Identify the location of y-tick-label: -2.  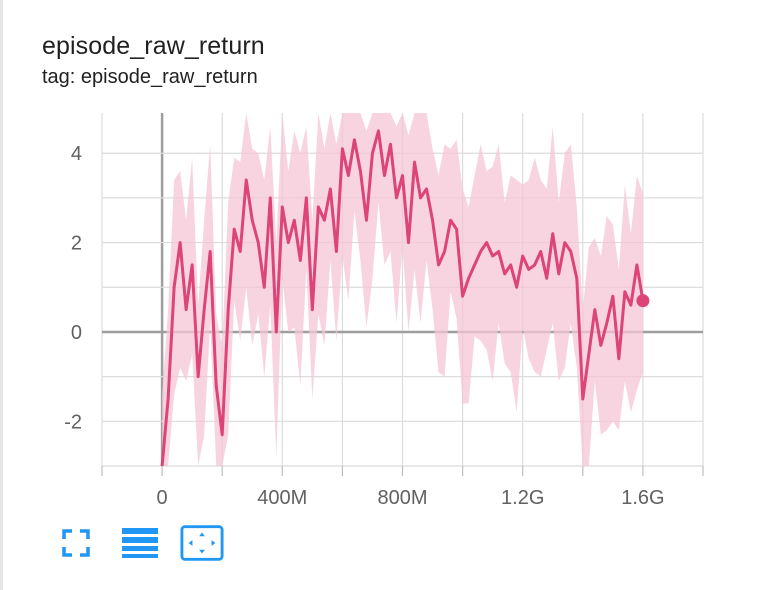
(73, 422).